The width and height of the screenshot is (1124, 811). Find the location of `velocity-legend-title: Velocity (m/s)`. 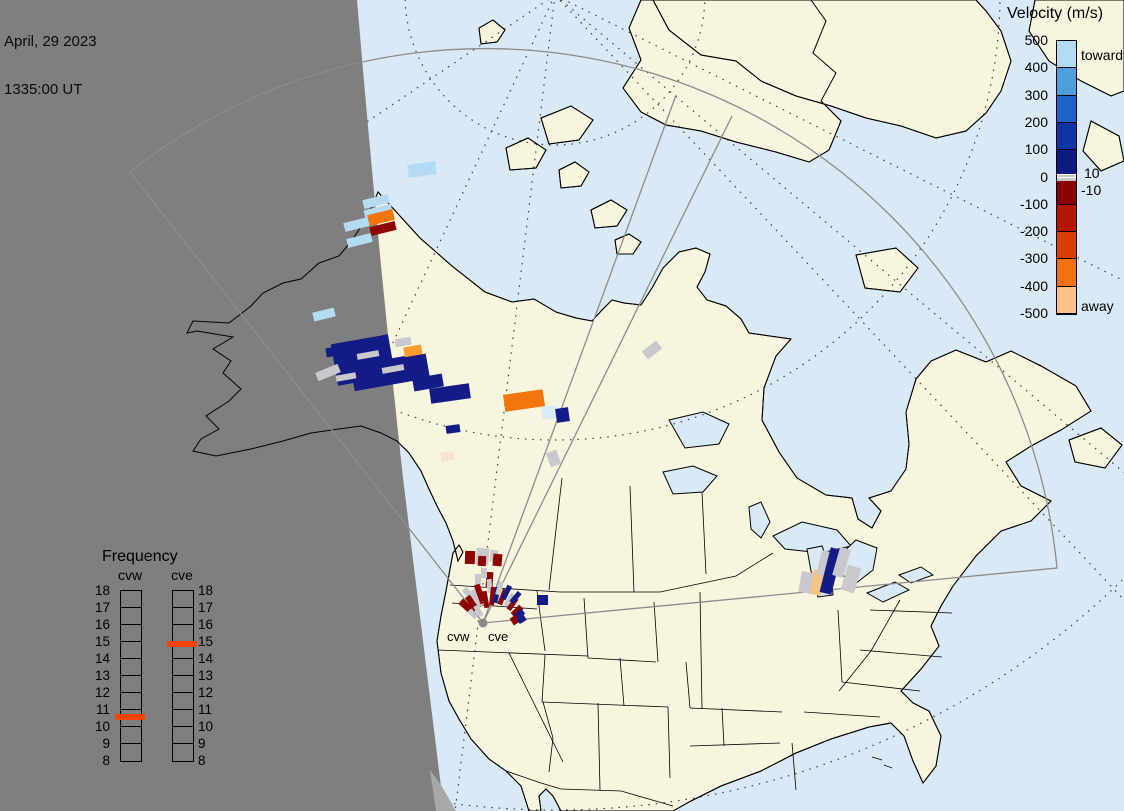

velocity-legend-title: Velocity (m/s) is located at coordinates (1055, 13).